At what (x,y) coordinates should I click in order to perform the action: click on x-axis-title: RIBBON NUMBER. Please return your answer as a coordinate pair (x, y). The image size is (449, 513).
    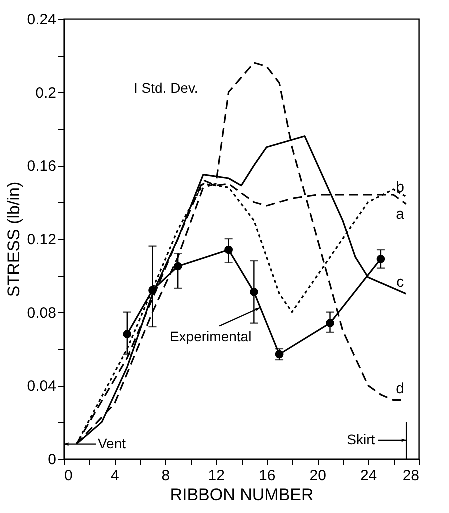
    Looking at the image, I should click on (242, 495).